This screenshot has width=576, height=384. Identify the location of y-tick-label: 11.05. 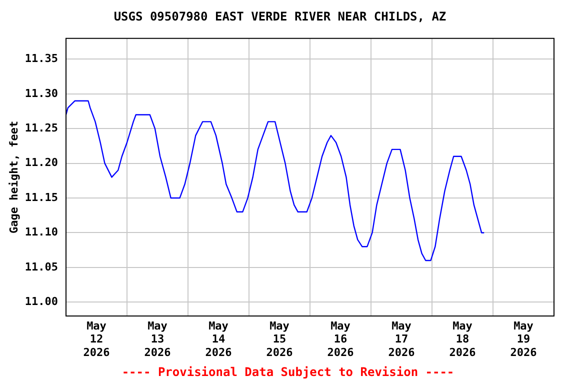
(41, 267).